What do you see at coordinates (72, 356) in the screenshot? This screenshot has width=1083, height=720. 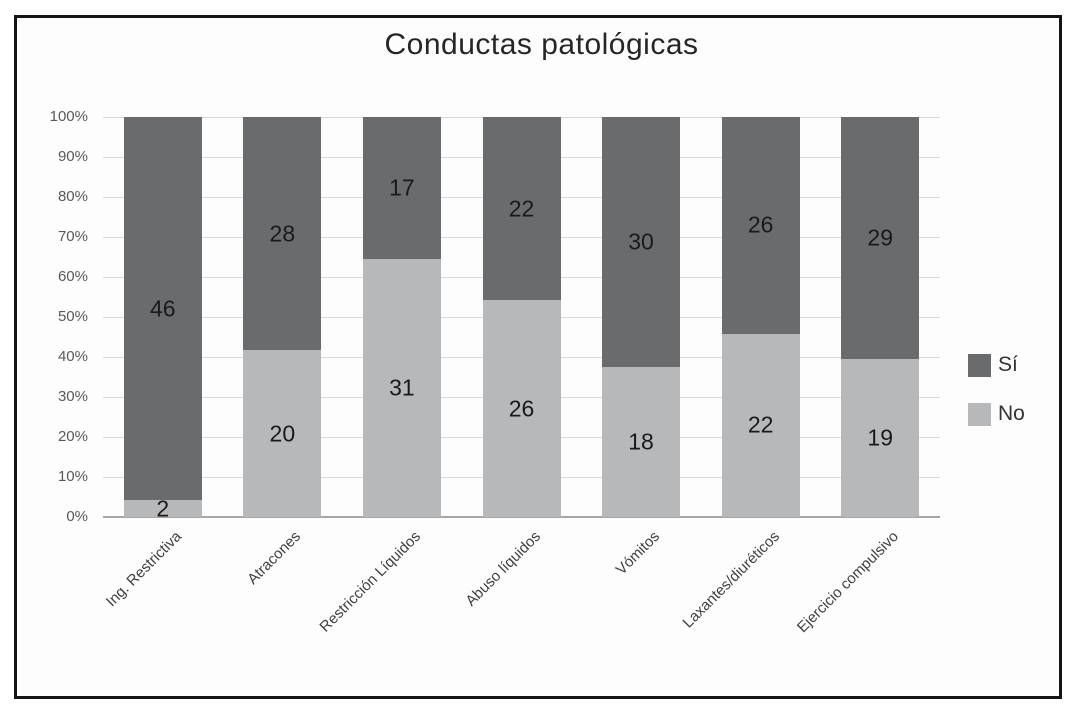 I see `y-axis-tick-label: 40%` at bounding box center [72, 356].